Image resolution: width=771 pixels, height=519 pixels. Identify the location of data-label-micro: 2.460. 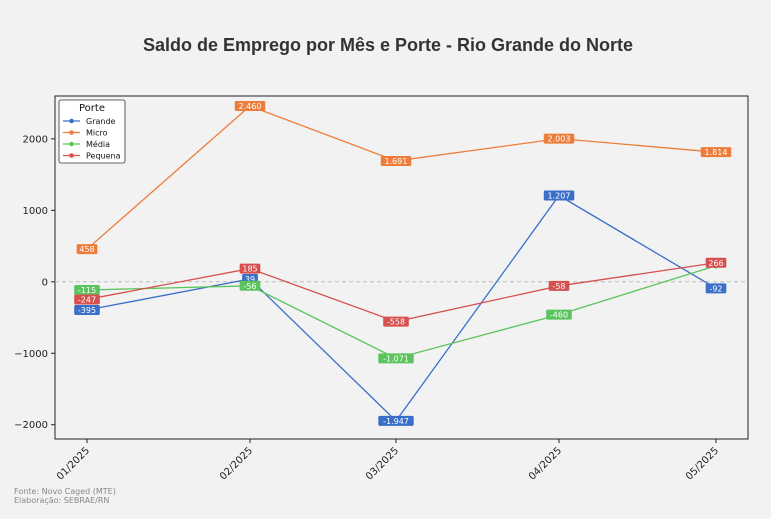
(250, 106).